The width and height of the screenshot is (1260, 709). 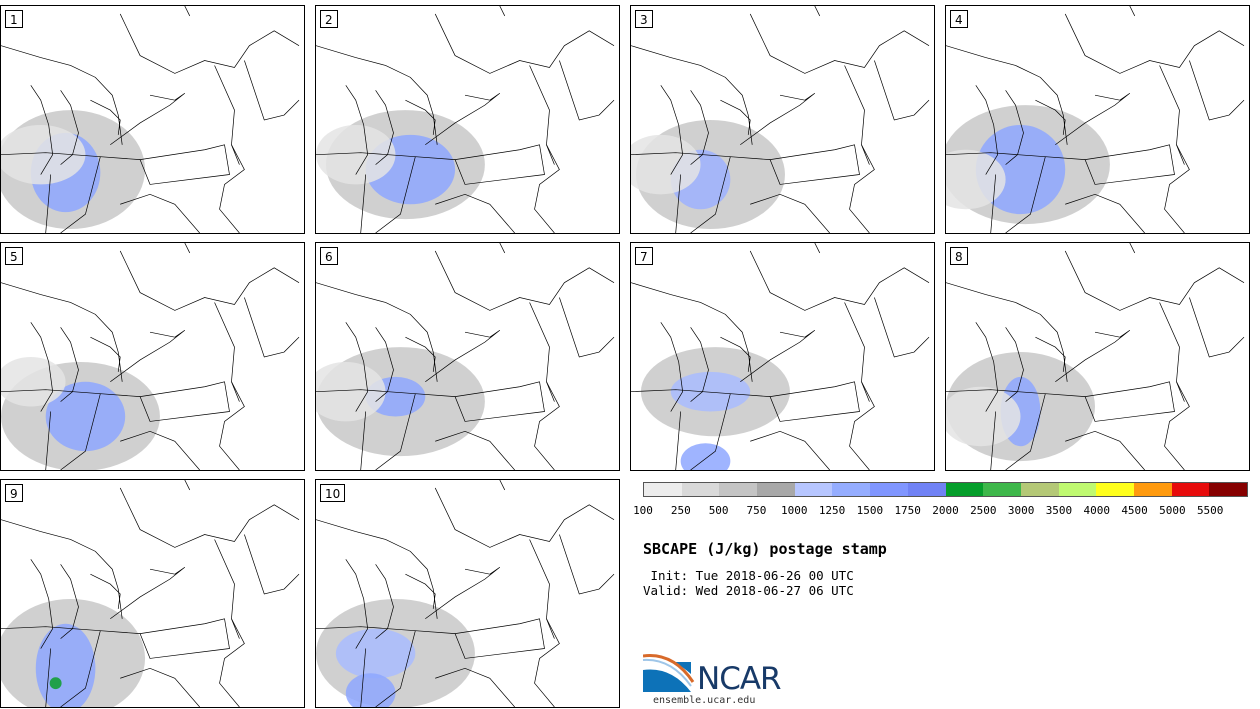 I want to click on map-panel: 3, so click(x=782, y=119).